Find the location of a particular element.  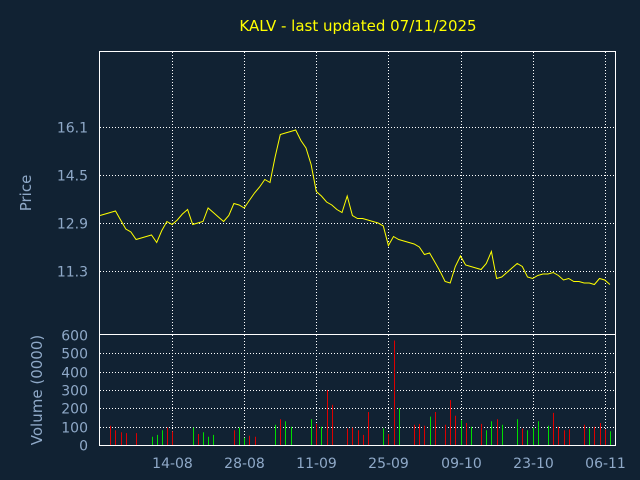

volume-y-tick: 100 is located at coordinates (74, 429).